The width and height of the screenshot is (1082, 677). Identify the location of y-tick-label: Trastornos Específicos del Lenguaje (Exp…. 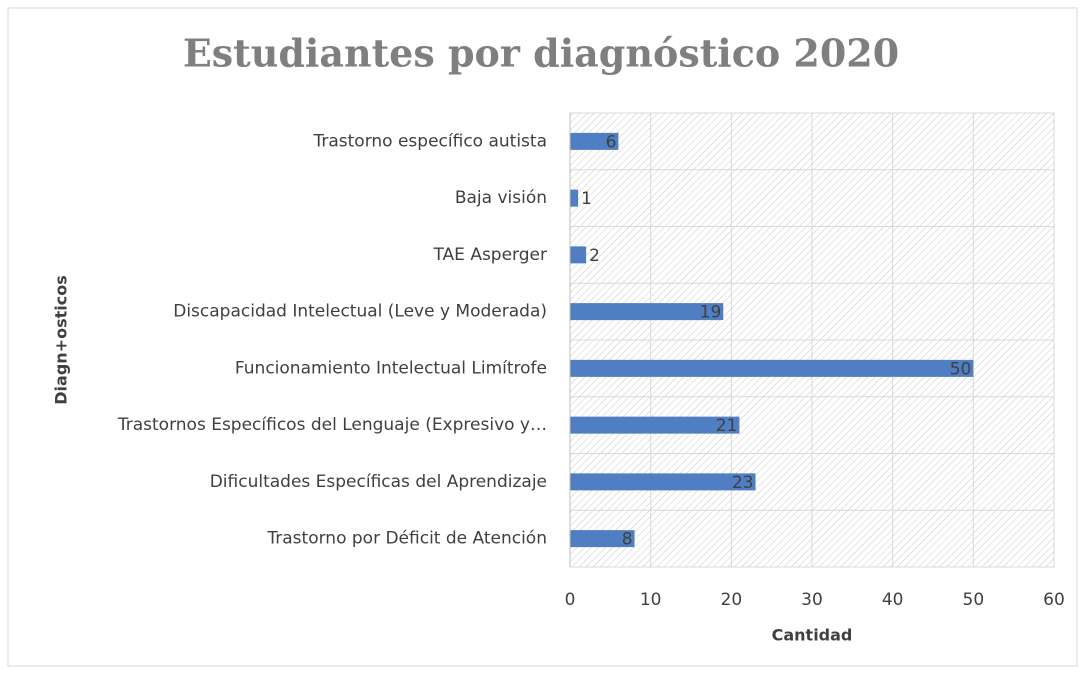
(332, 425).